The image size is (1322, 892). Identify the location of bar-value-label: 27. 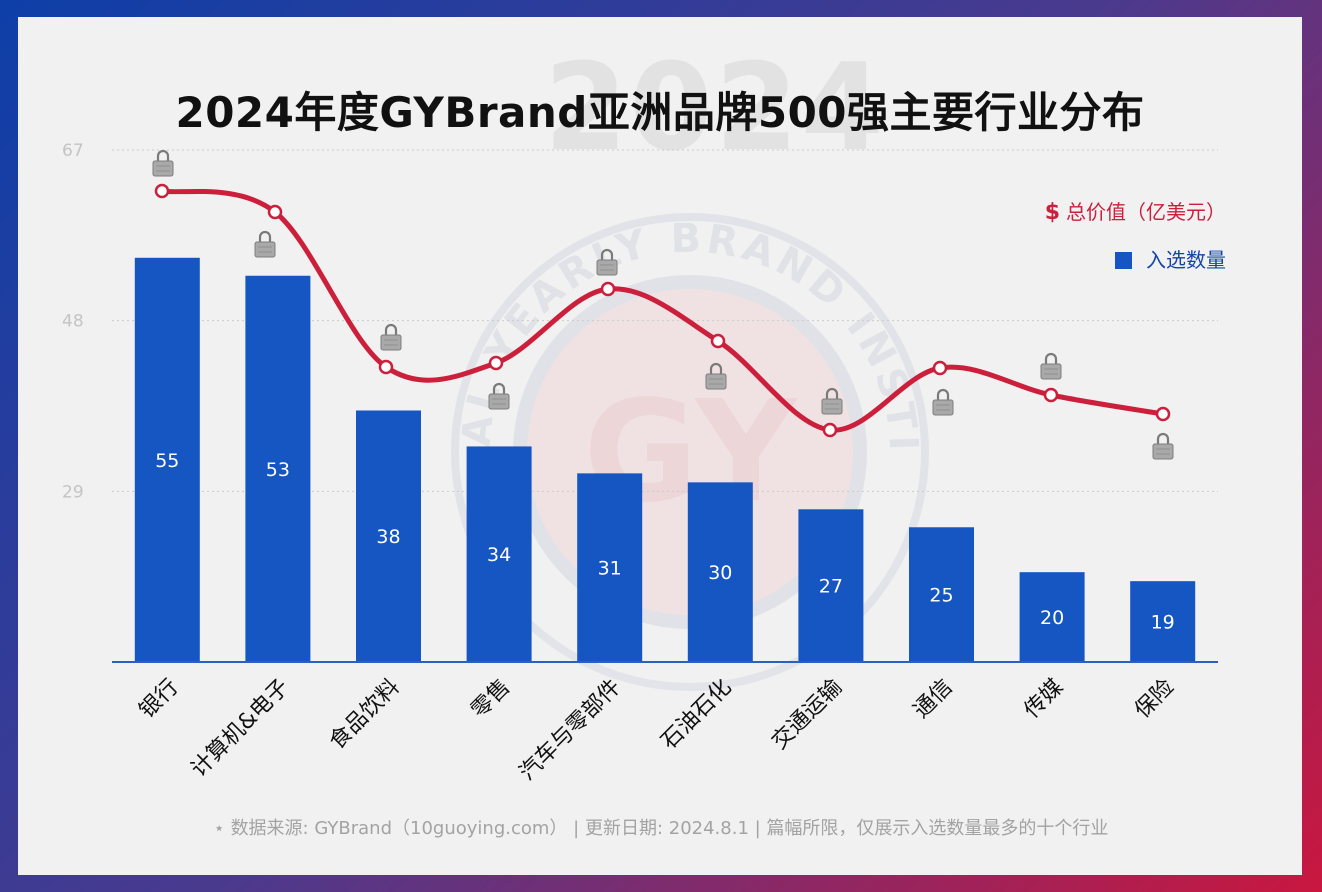
(831, 587).